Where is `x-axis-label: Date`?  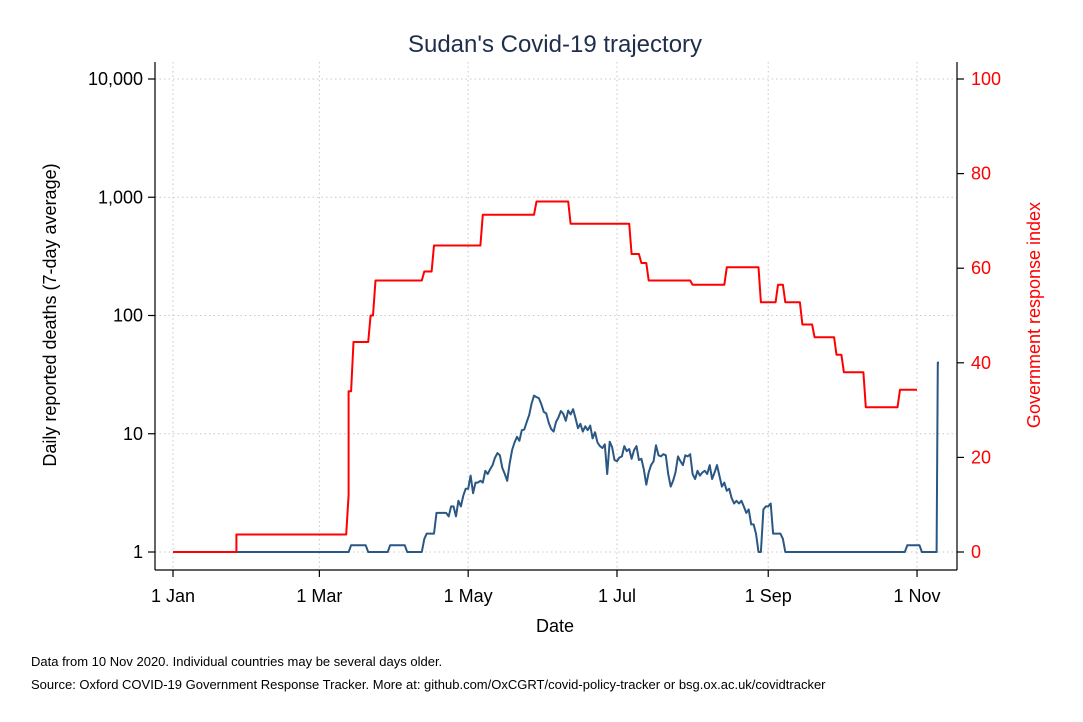
x-axis-label: Date is located at coordinates (555, 626).